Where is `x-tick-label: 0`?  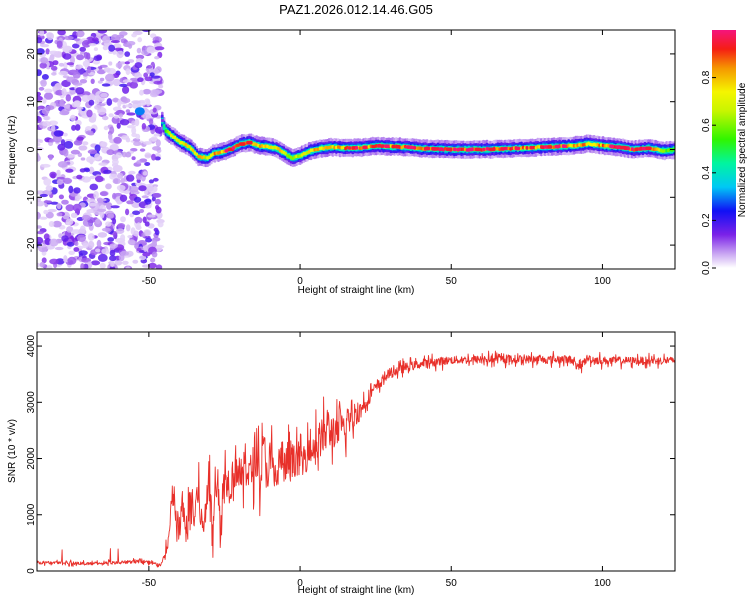 x-tick-label: 0 is located at coordinates (300, 281).